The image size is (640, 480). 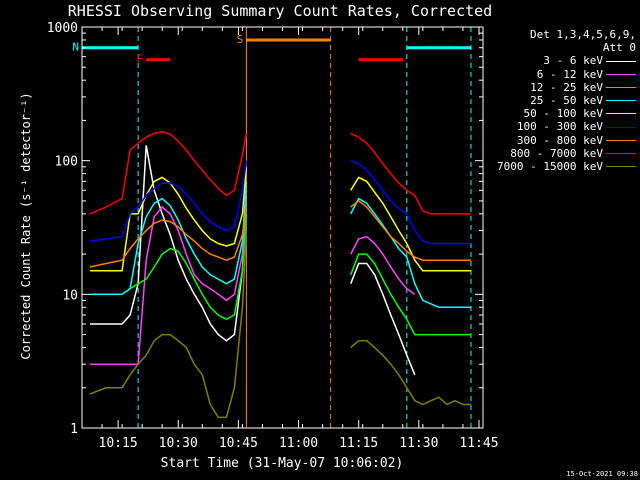 I want to click on legend-item: 300 - 800 keV, so click(x=566, y=140).